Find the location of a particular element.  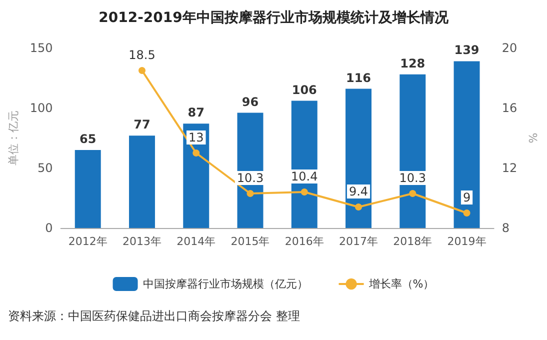

y2-tick-label: 8 is located at coordinates (506, 228).